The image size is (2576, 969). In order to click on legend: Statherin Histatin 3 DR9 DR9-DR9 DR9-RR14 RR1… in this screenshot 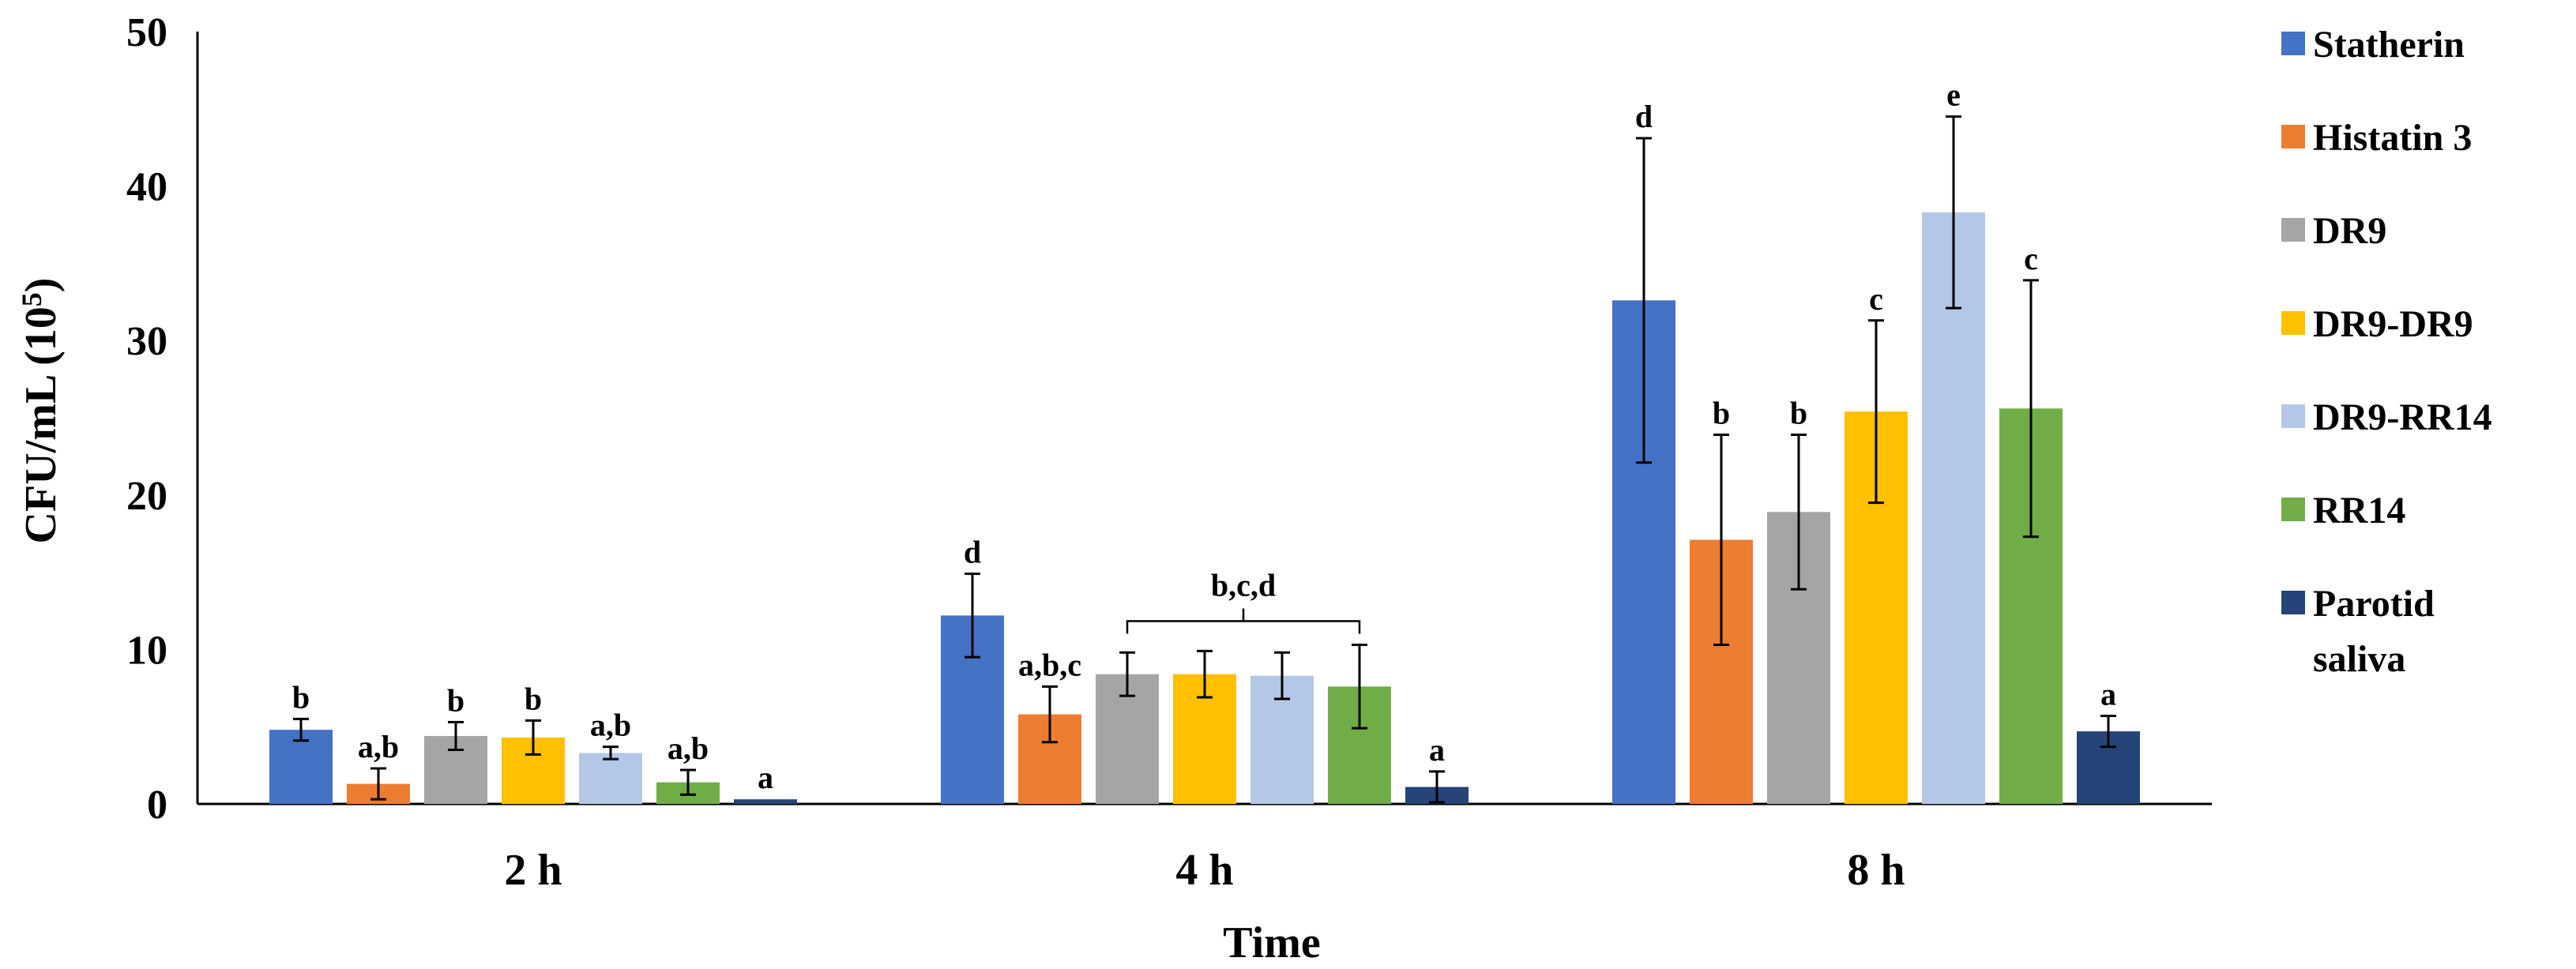, I will do `click(2386, 352)`.